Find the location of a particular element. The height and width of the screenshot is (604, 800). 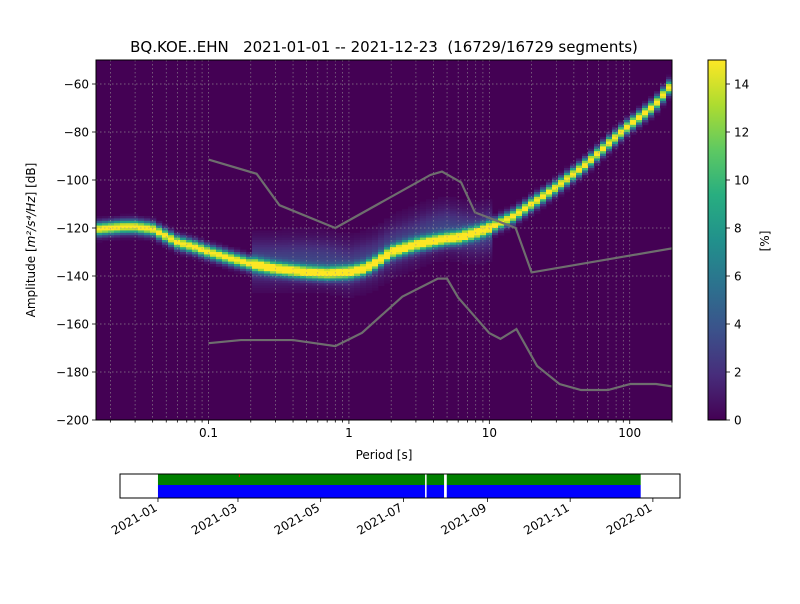

y-tick-label: −120 is located at coordinates (72, 228).